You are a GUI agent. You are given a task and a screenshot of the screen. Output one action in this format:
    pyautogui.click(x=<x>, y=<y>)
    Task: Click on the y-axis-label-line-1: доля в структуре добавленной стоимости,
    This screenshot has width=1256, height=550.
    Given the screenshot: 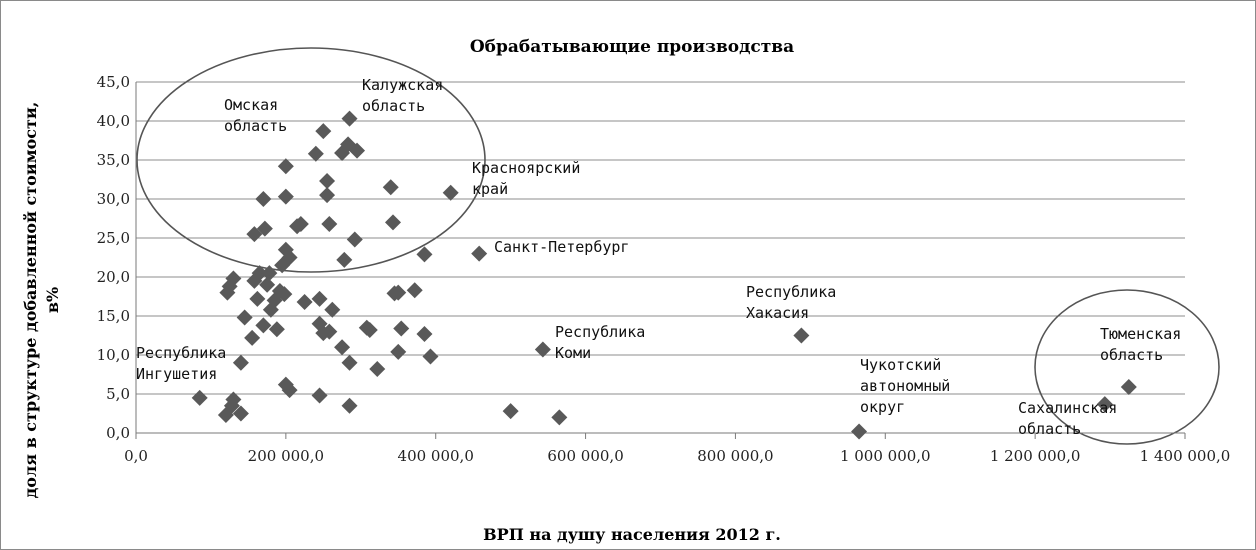 What is the action you would take?
    pyautogui.click(x=30, y=300)
    